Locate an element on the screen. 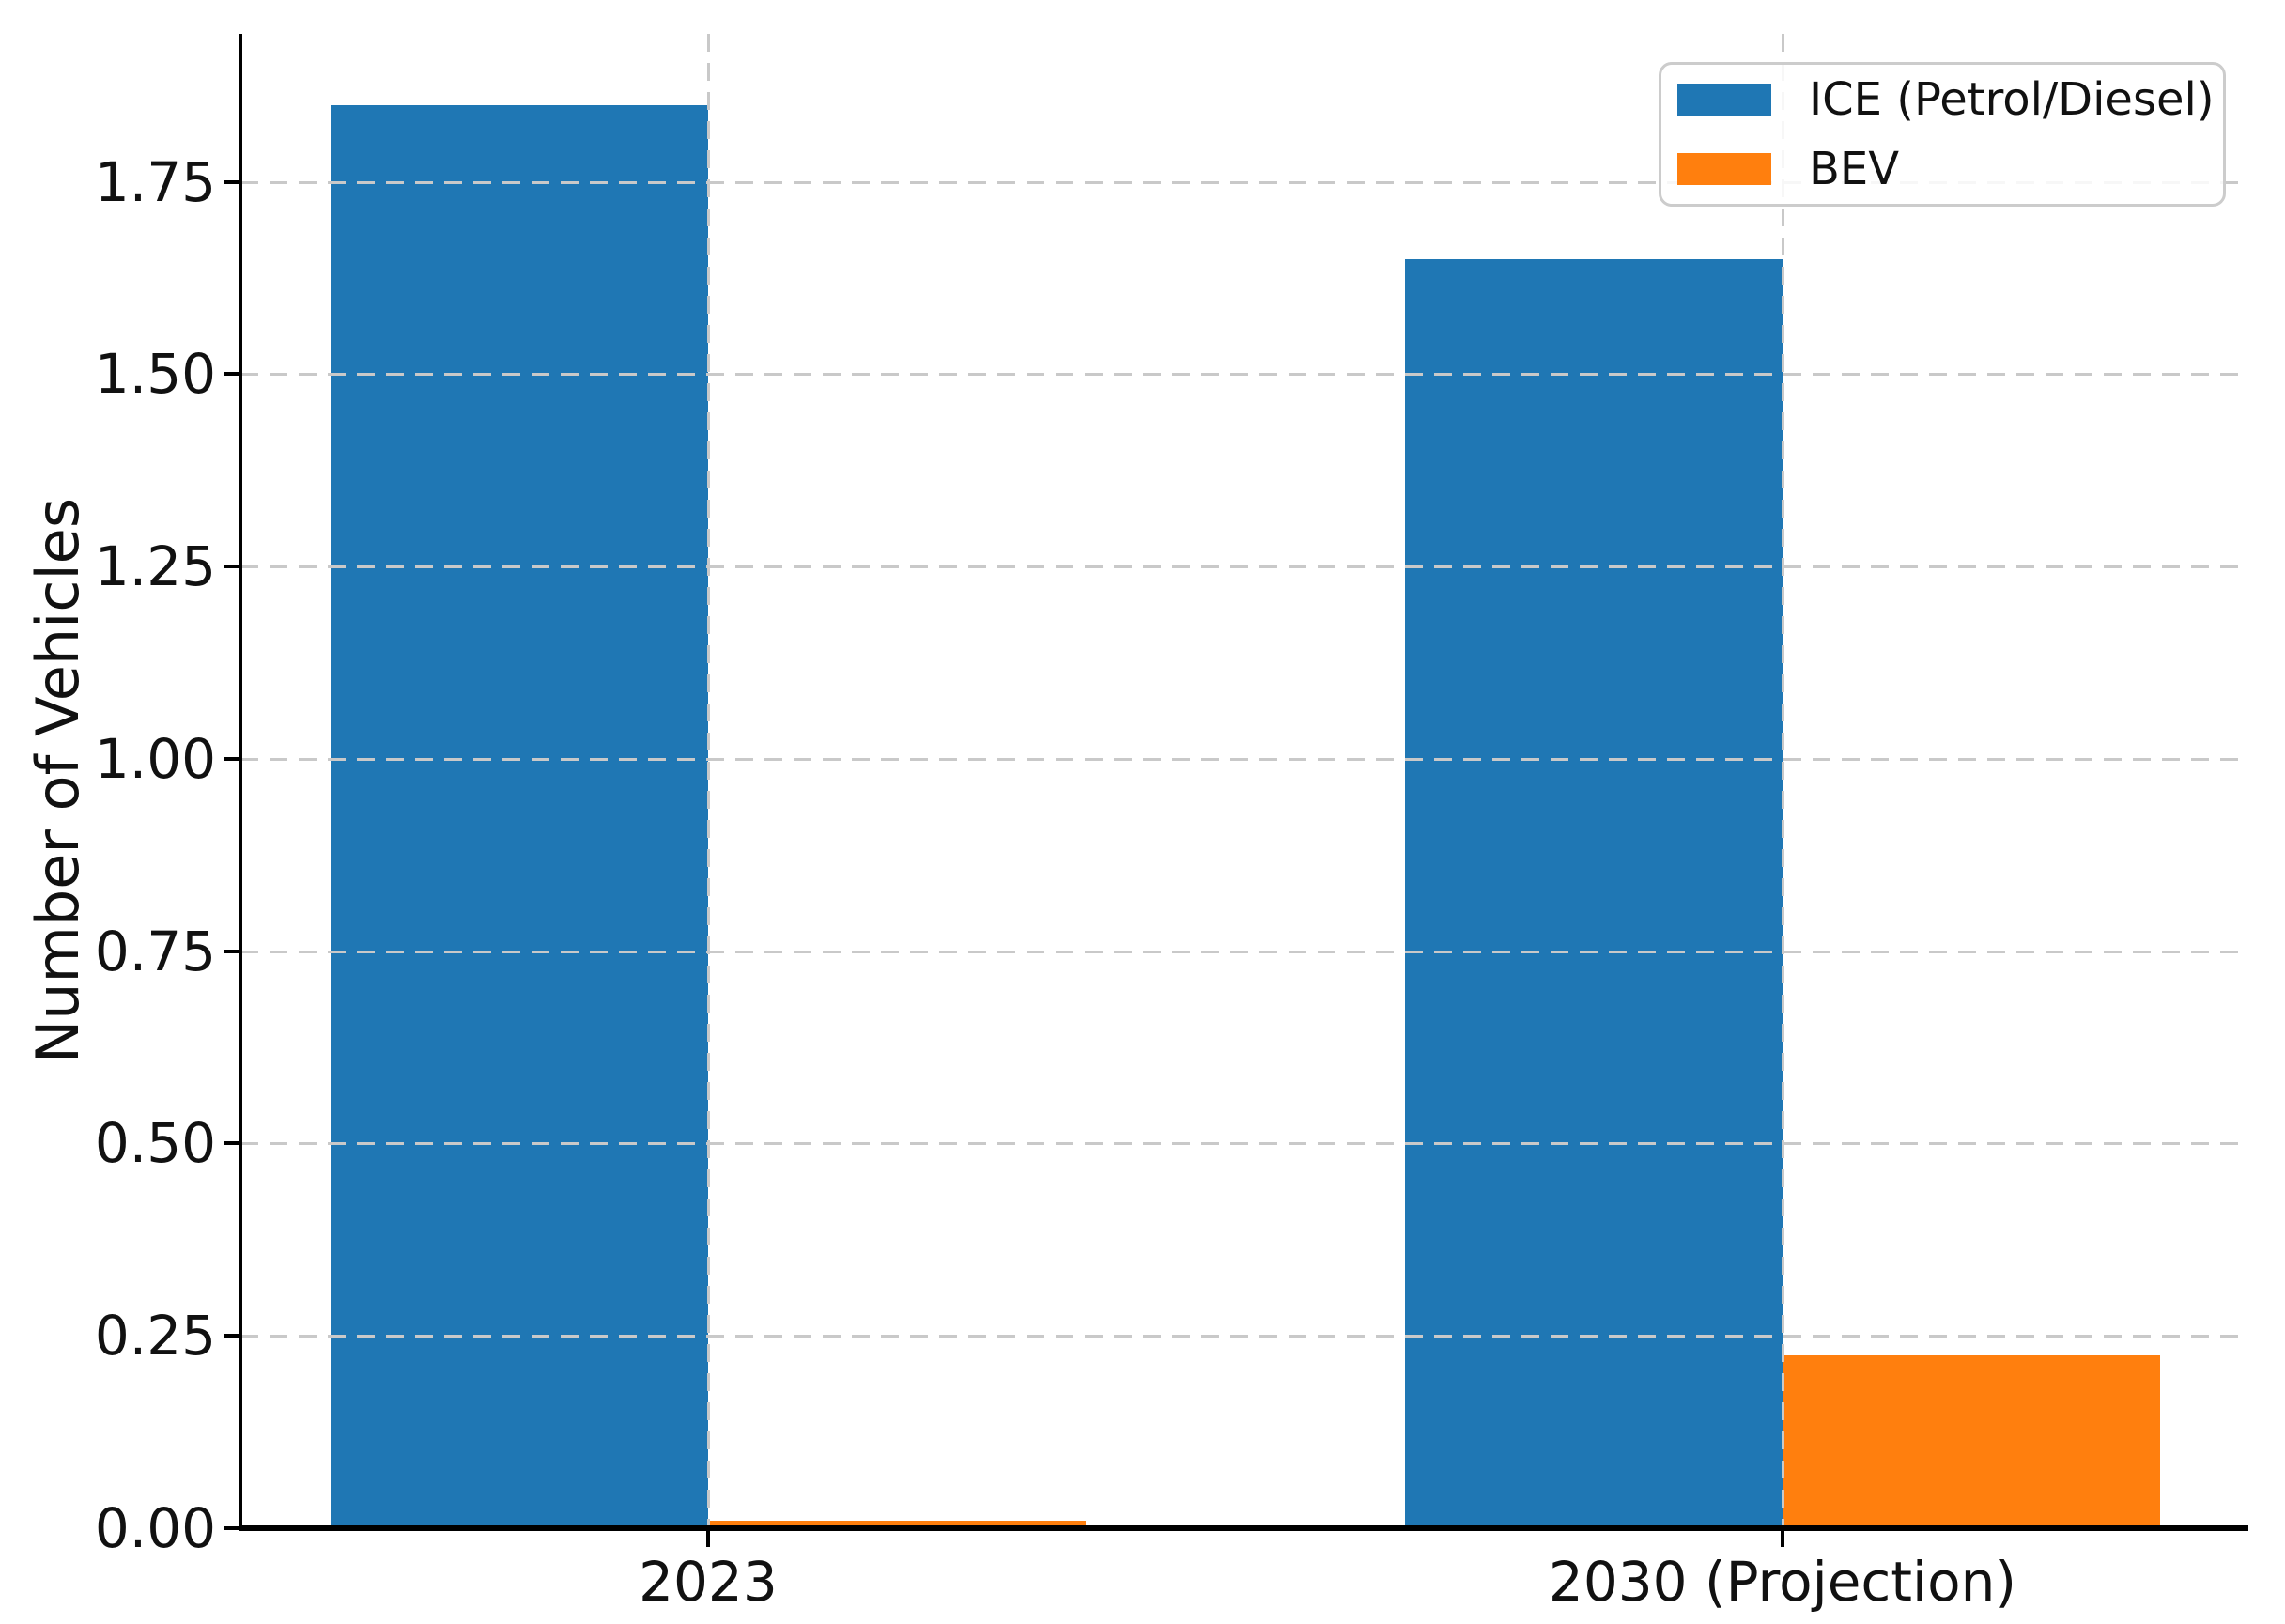 The image size is (2285, 1624). legend-label-bev: BEV is located at coordinates (1854, 169).